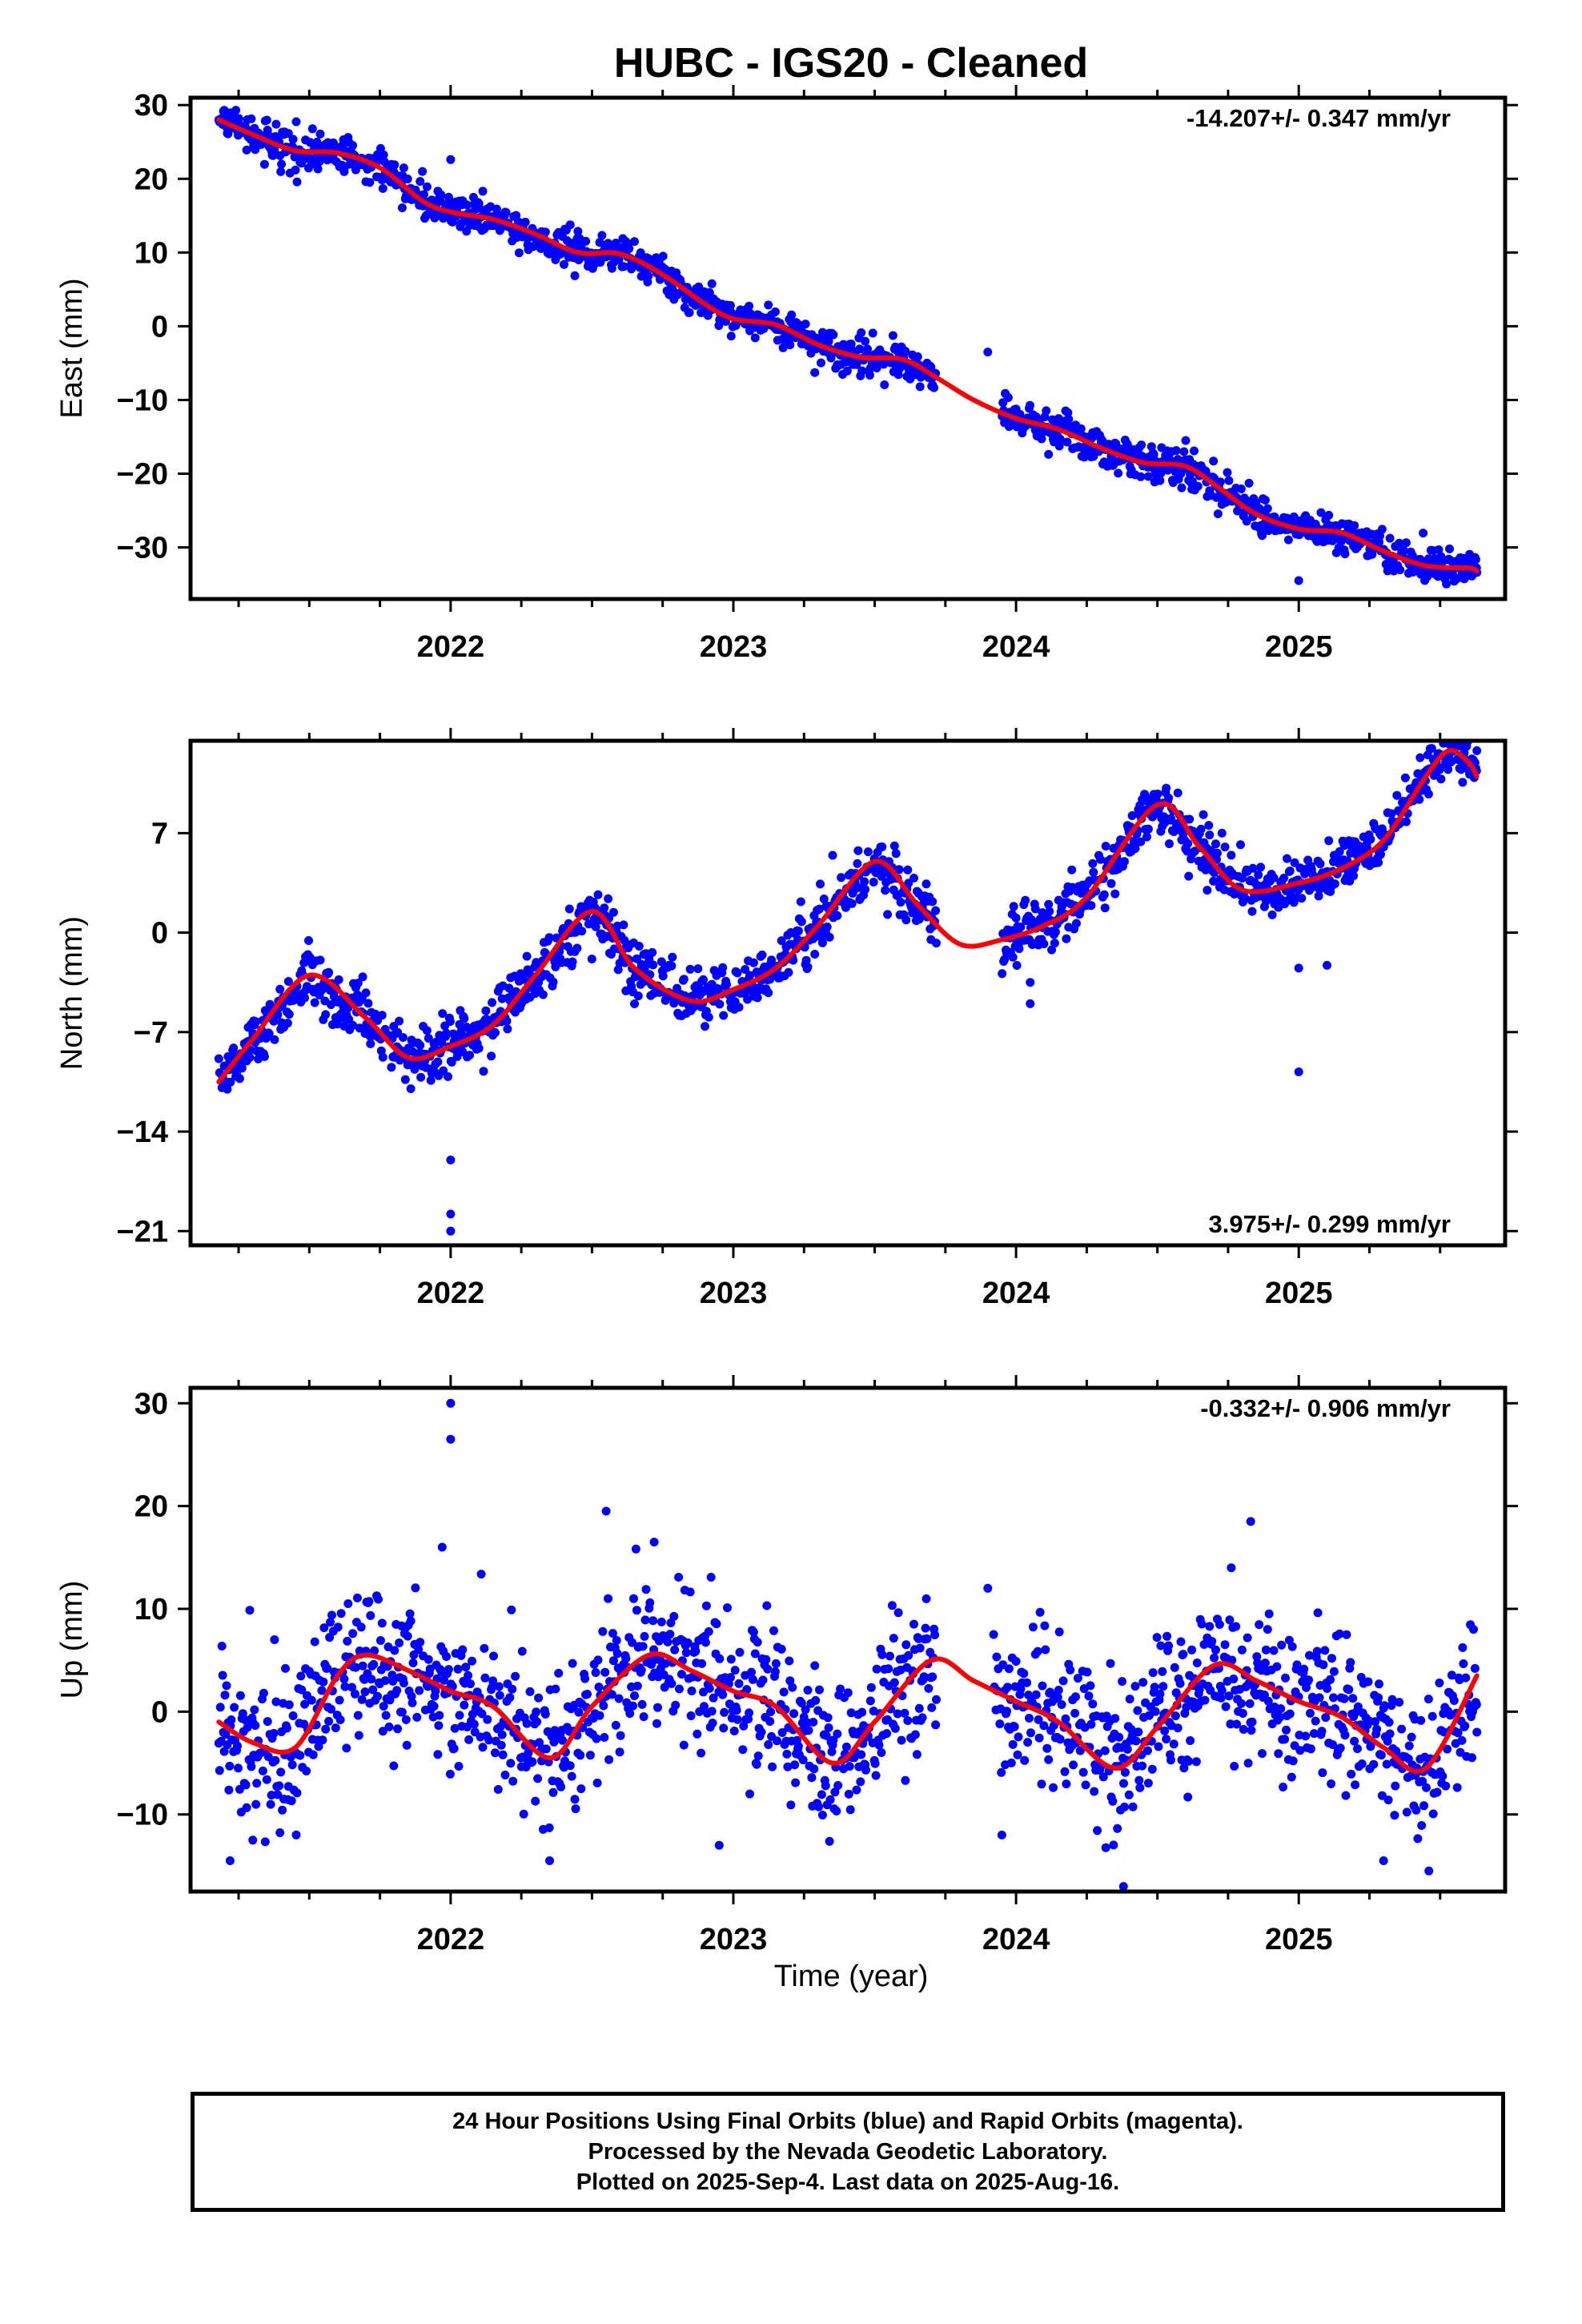  What do you see at coordinates (848, 1713) in the screenshot?
I see `fit-line-up` at bounding box center [848, 1713].